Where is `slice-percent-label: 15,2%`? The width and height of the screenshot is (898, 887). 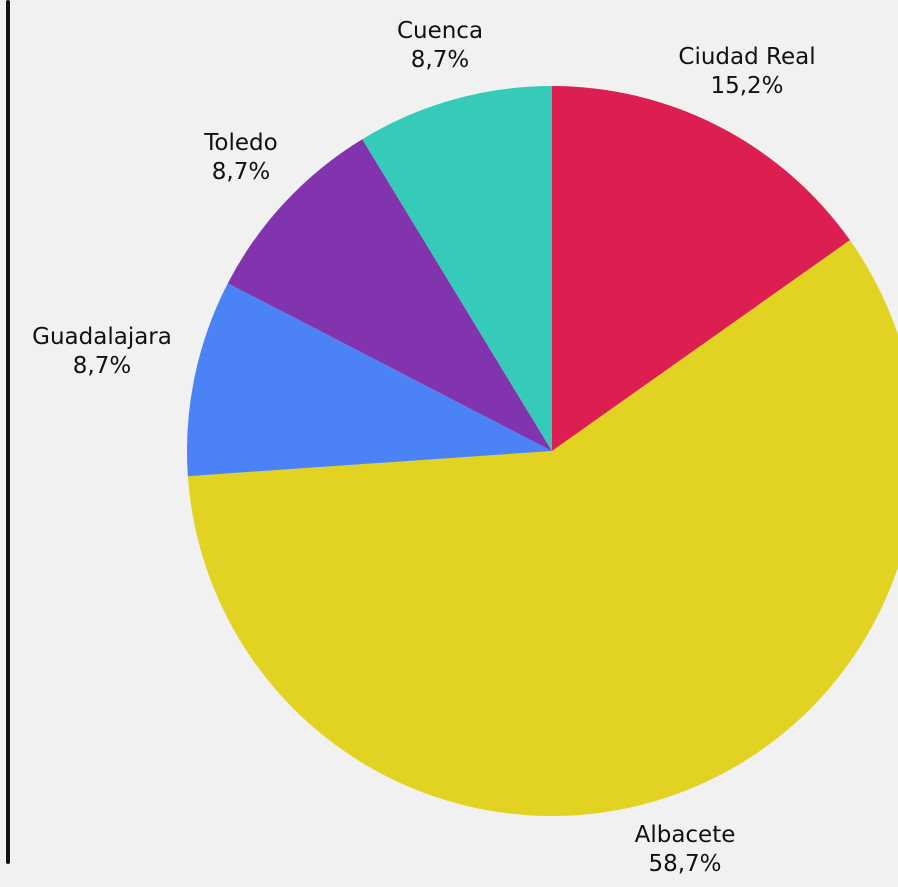
slice-percent-label: 15,2% is located at coordinates (746, 86).